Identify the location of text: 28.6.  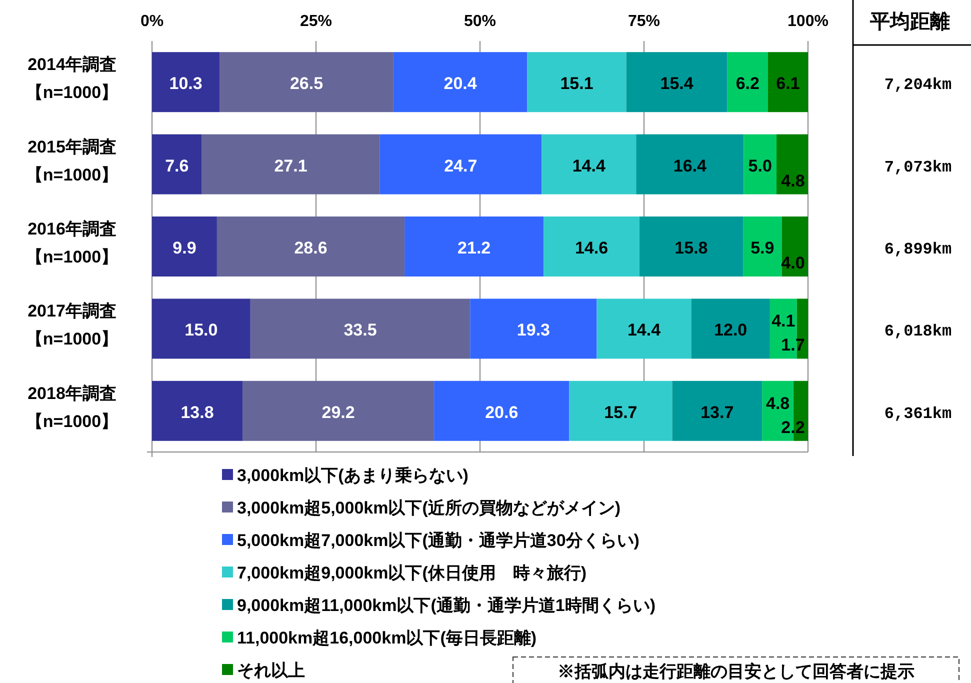
(311, 248).